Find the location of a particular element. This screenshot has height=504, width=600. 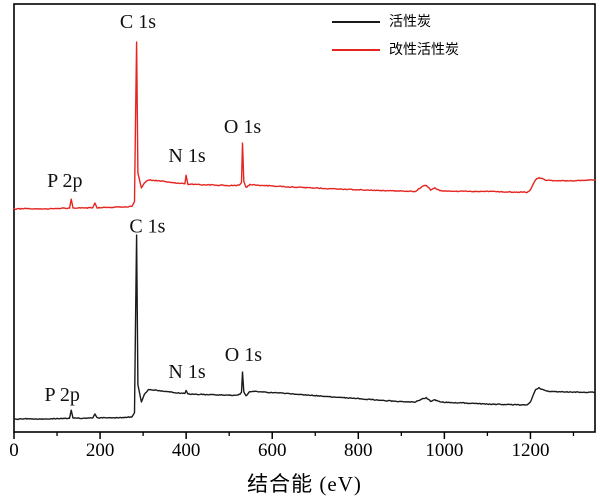

legend-item-activated-carbon: 活性炭 is located at coordinates (395, 21).